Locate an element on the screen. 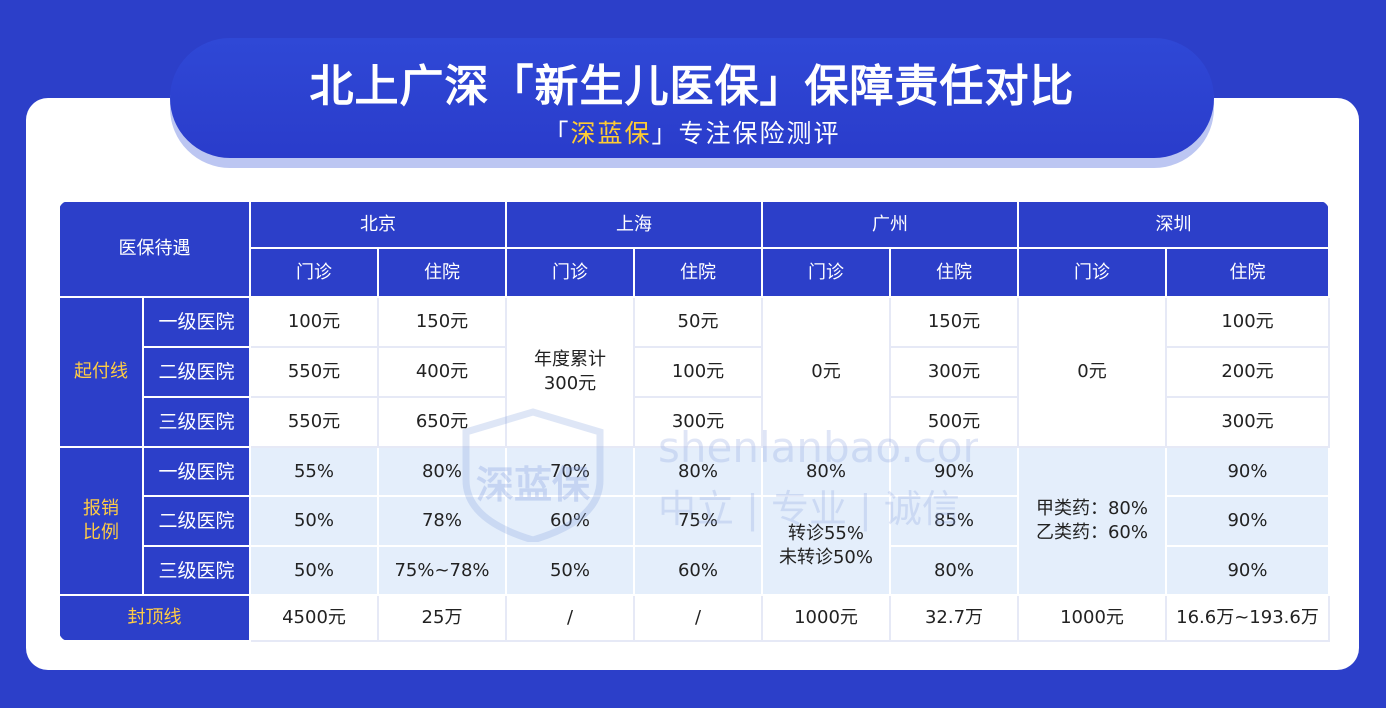 Image resolution: width=1386 pixels, height=708 pixels. reimbursement-label: 报销 比例 is located at coordinates (101, 521).